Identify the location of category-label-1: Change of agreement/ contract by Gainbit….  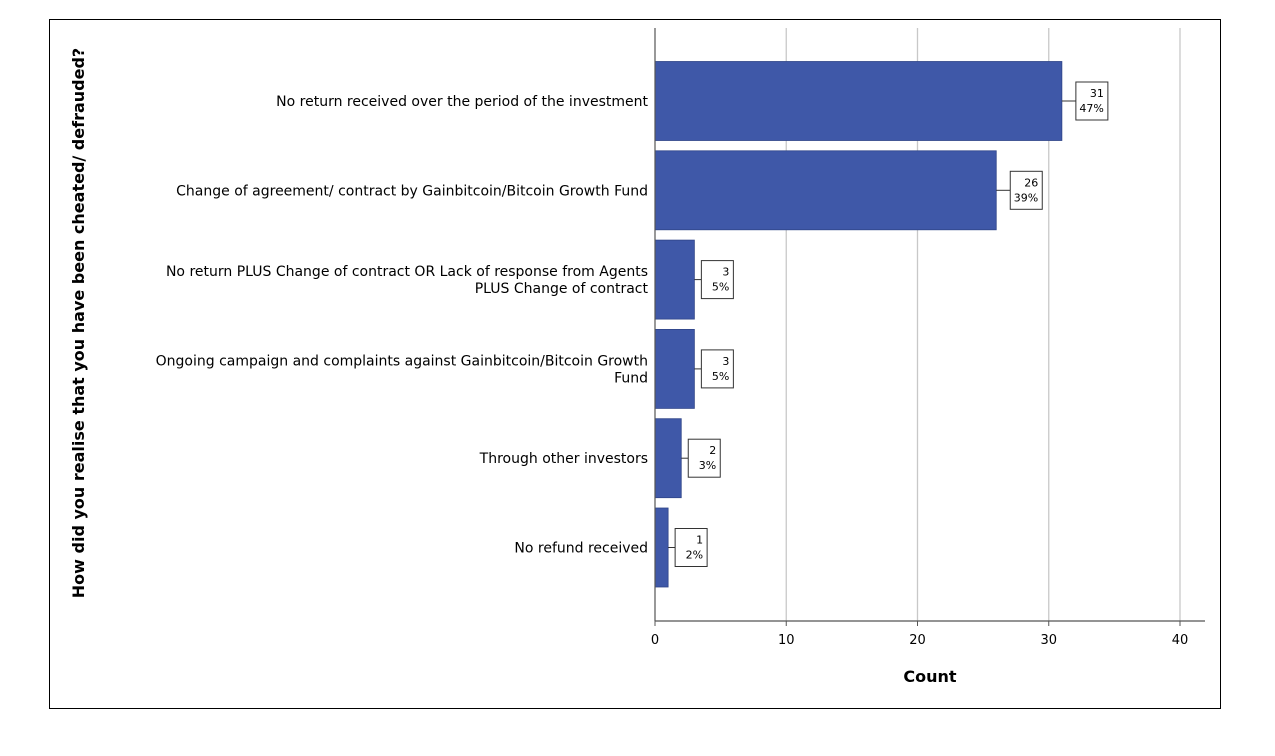
(412, 191).